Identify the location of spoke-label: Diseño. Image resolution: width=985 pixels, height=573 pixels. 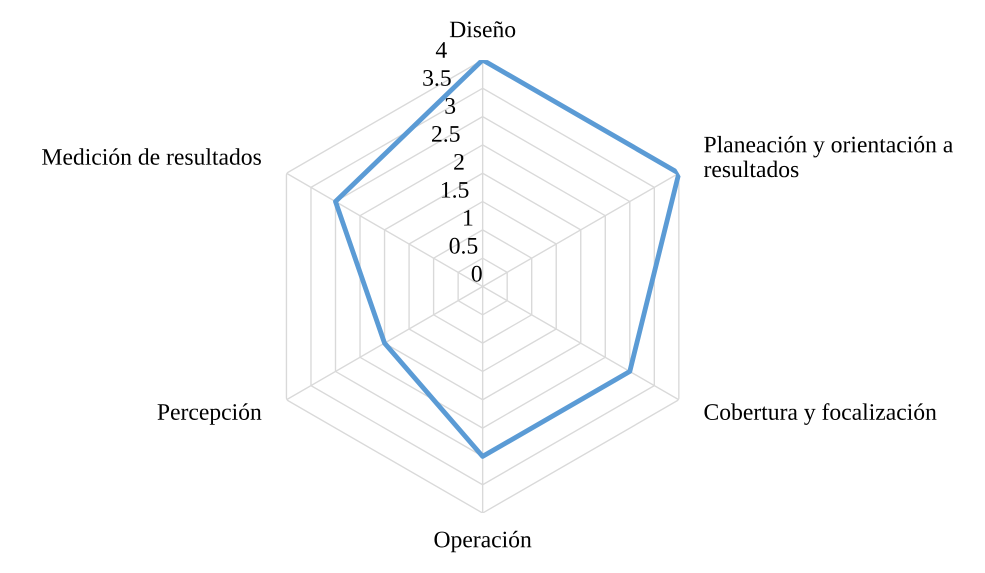
(483, 29).